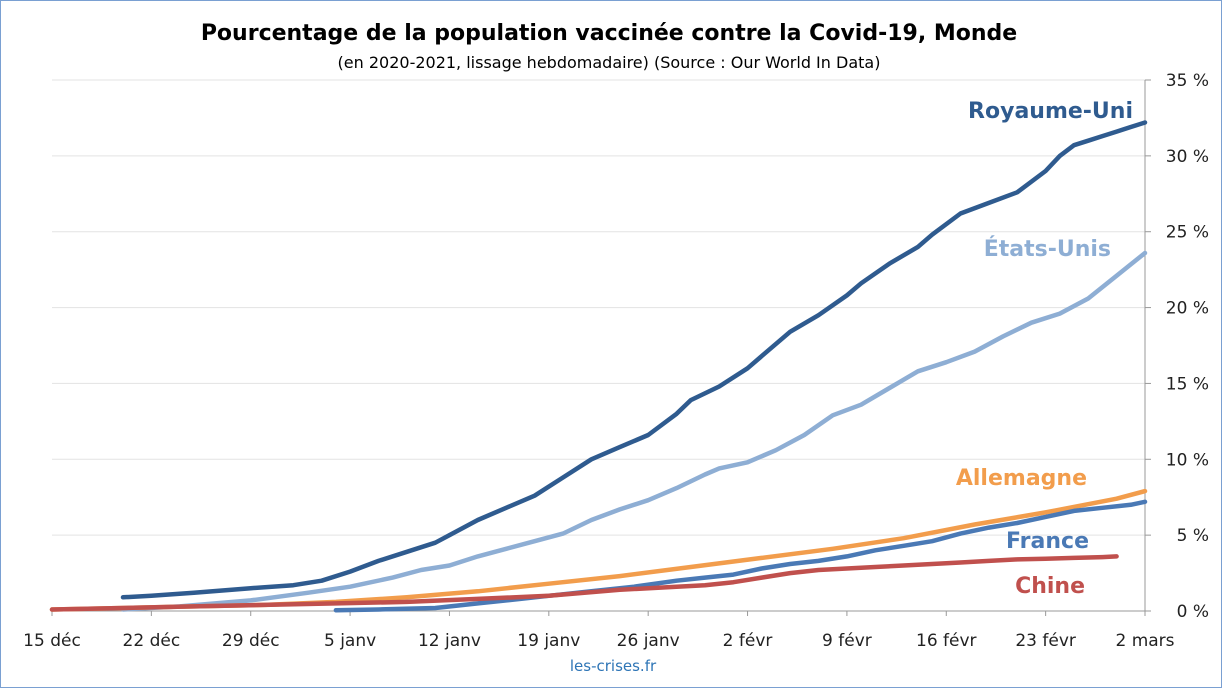 The width and height of the screenshot is (1222, 688). I want to click on x-tick-label: 29 déc, so click(251, 641).